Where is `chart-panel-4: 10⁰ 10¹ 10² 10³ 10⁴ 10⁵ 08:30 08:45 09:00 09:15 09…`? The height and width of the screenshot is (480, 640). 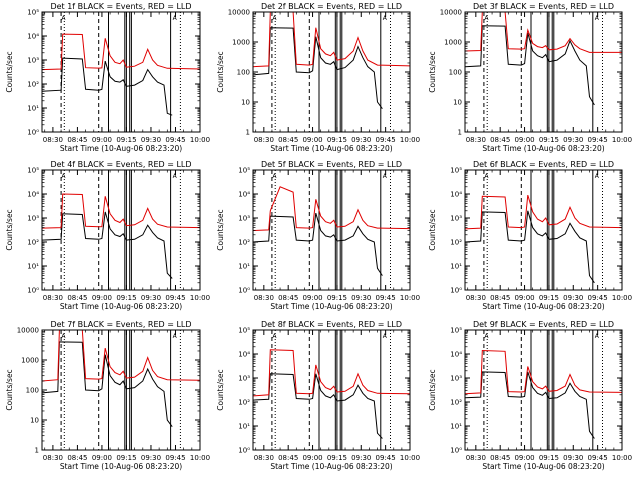 chart-panel-4: 10⁰ 10¹ 10² 10³ 10⁴ 10⁵ 08:30 08:45 09:00 09:15 09… is located at coordinates (107, 235).